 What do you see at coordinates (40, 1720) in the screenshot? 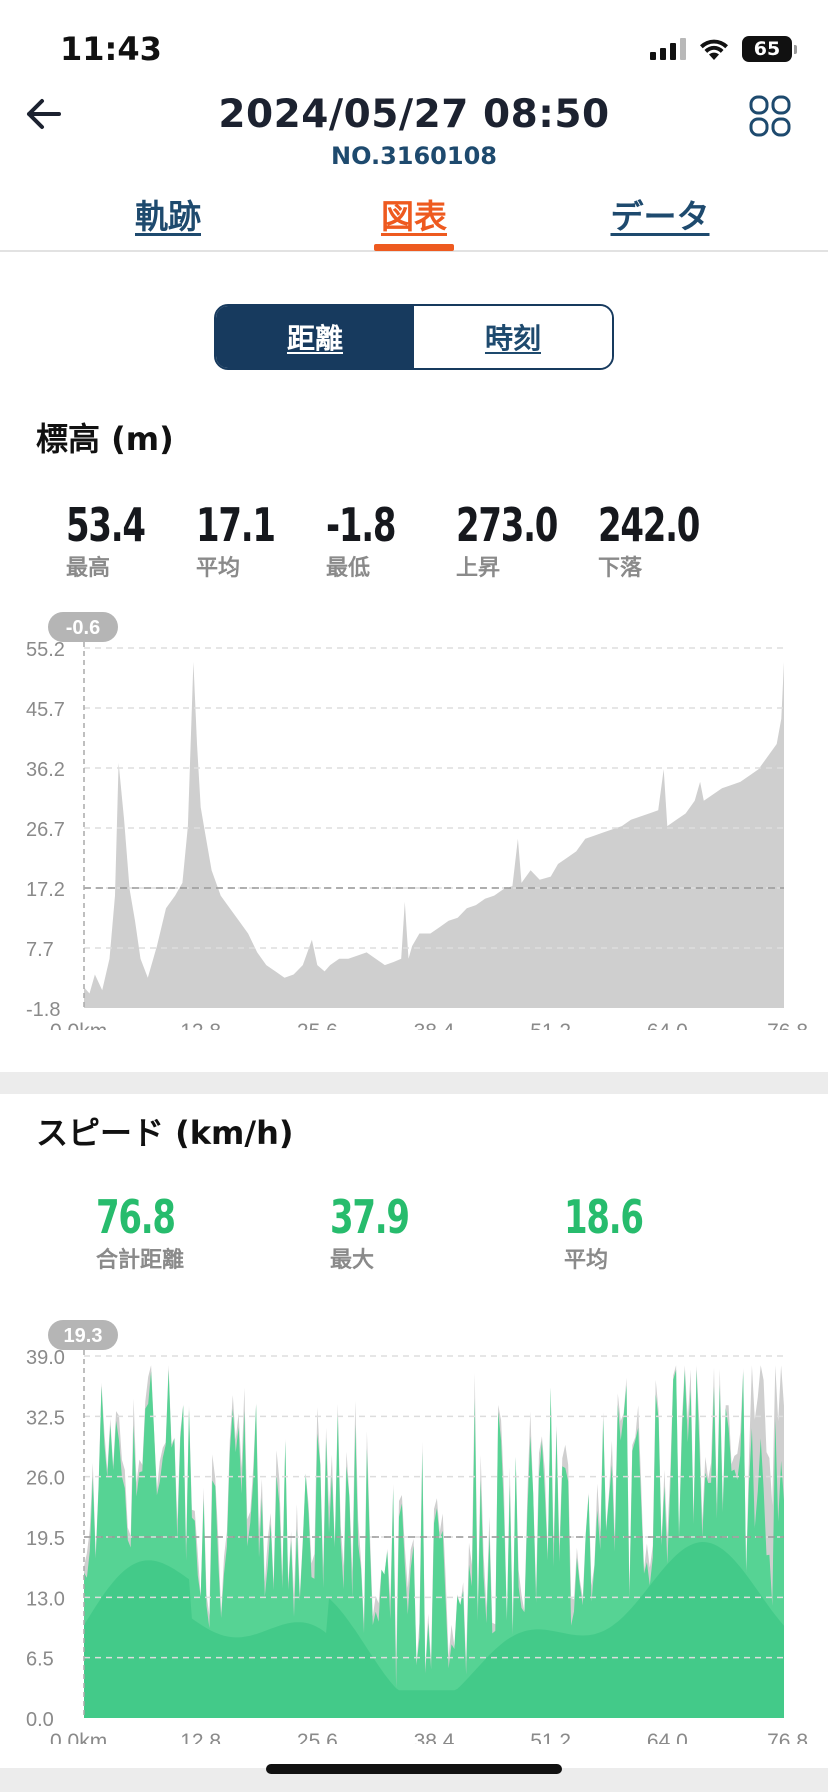
I see `speed-y-tick-label: 0.0` at bounding box center [40, 1720].